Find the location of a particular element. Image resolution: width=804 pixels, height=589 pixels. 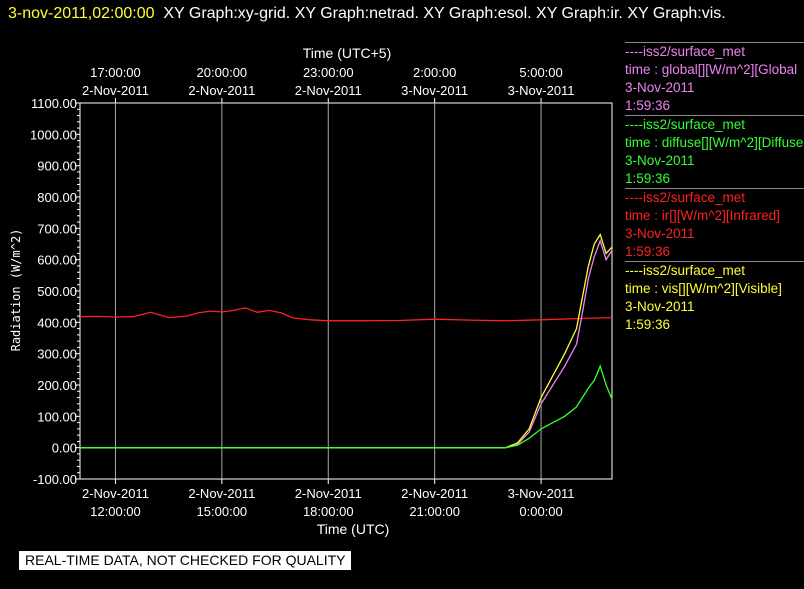

x-tick-time: 15:00:00 is located at coordinates (222, 511).